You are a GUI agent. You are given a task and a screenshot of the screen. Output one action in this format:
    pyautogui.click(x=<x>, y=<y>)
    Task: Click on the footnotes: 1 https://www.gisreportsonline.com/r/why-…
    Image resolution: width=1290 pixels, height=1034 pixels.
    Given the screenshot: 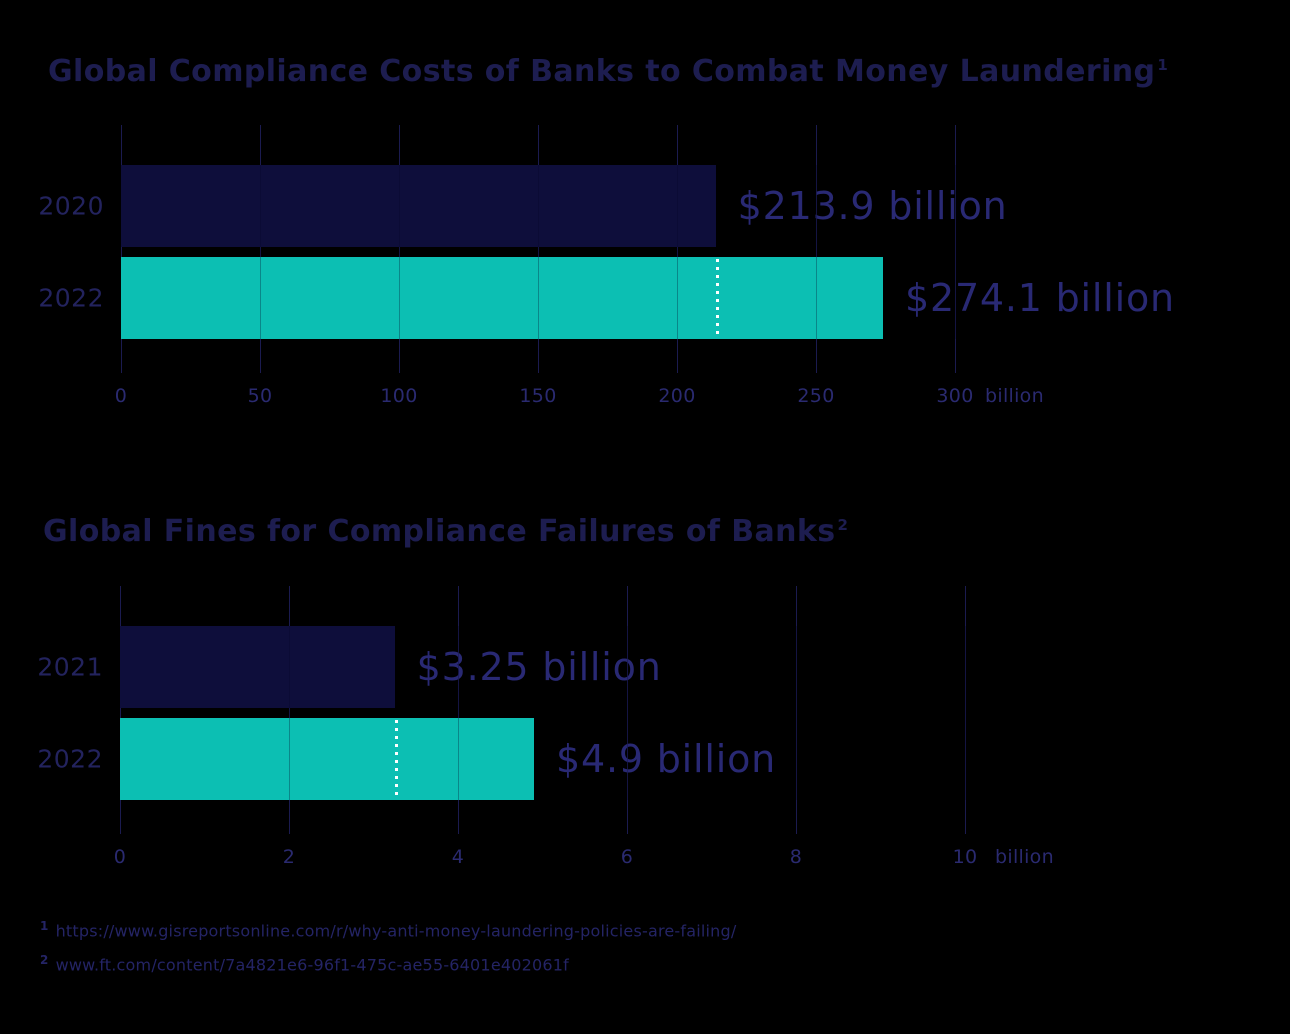 What is the action you would take?
    pyautogui.click(x=388, y=952)
    